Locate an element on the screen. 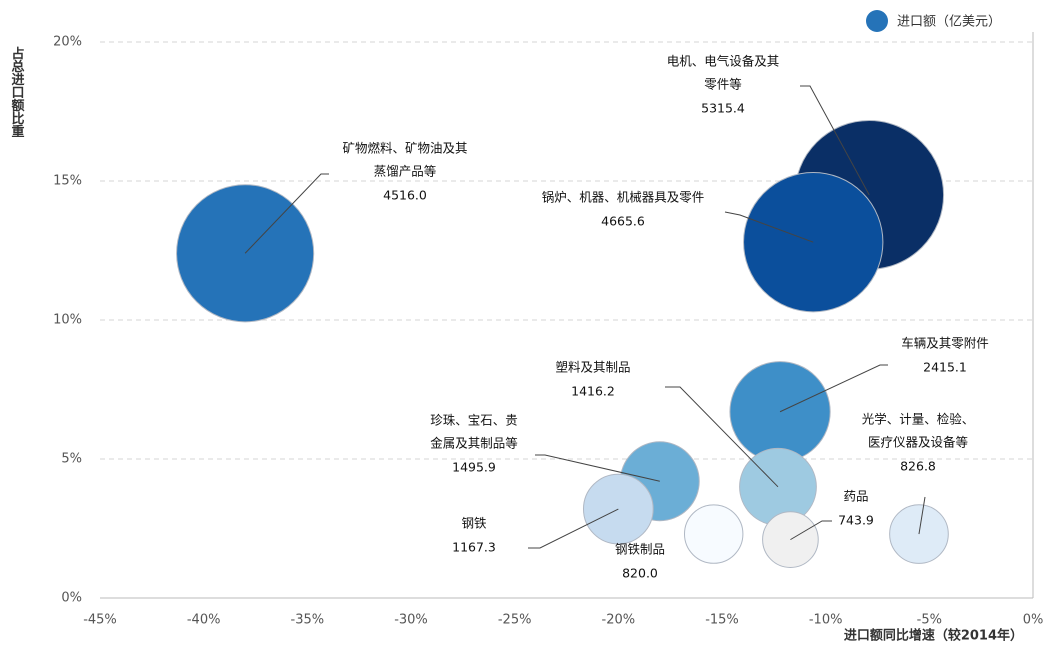 This screenshot has height=647, width=1049. x-tick-label: -5% is located at coordinates (929, 620).